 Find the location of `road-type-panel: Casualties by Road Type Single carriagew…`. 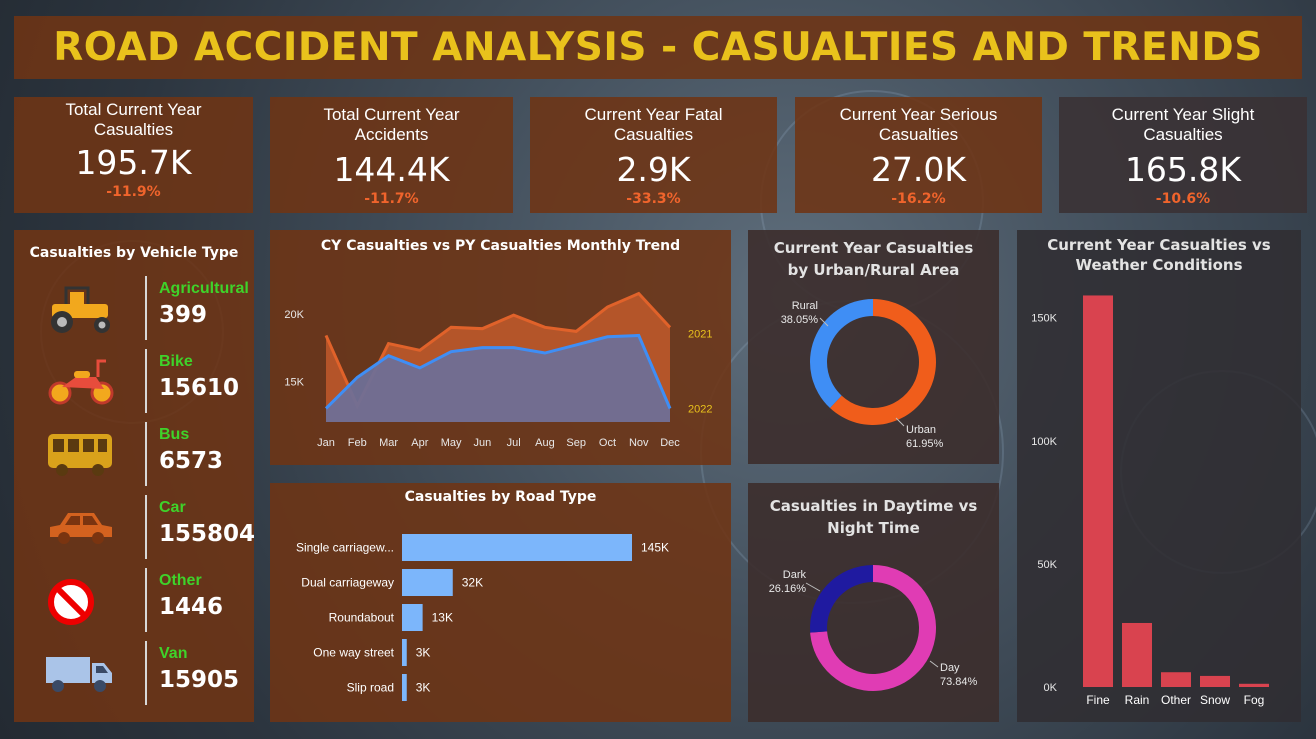

road-type-panel: Casualties by Road Type Single carriagew… is located at coordinates (500, 602).